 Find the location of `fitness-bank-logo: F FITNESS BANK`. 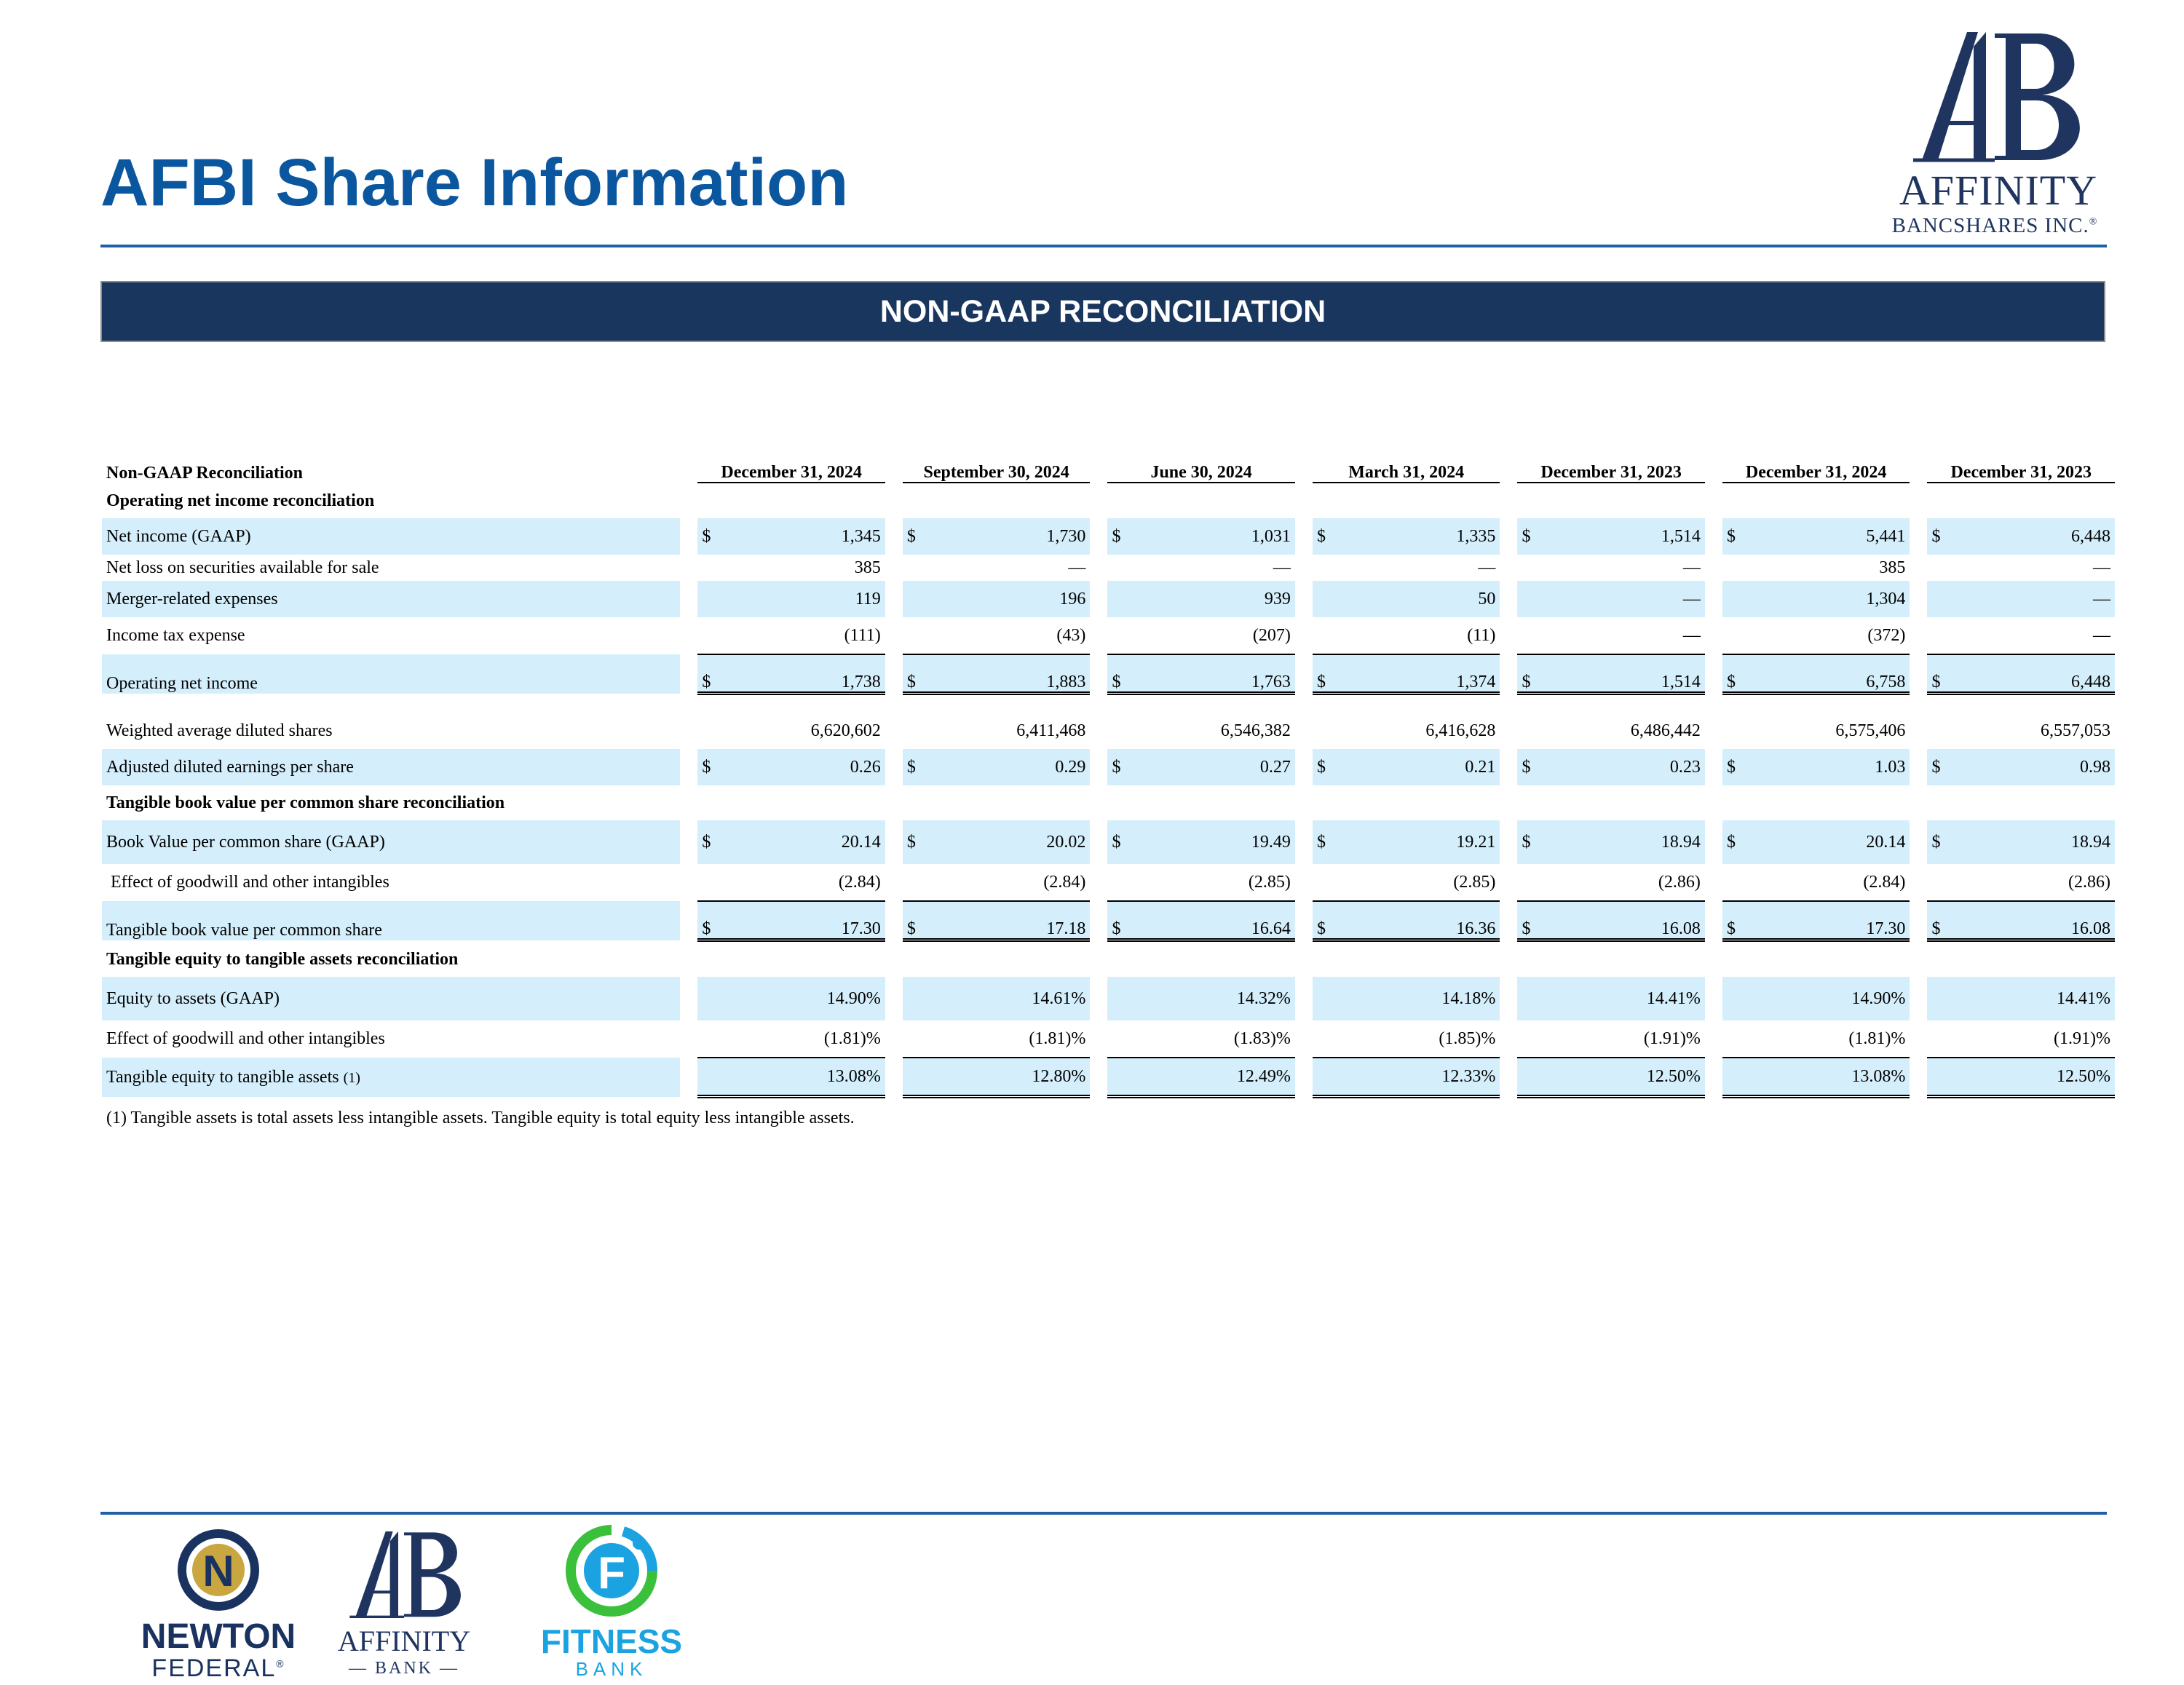

fitness-bank-logo: F FITNESS BANK is located at coordinates (611, 1603).